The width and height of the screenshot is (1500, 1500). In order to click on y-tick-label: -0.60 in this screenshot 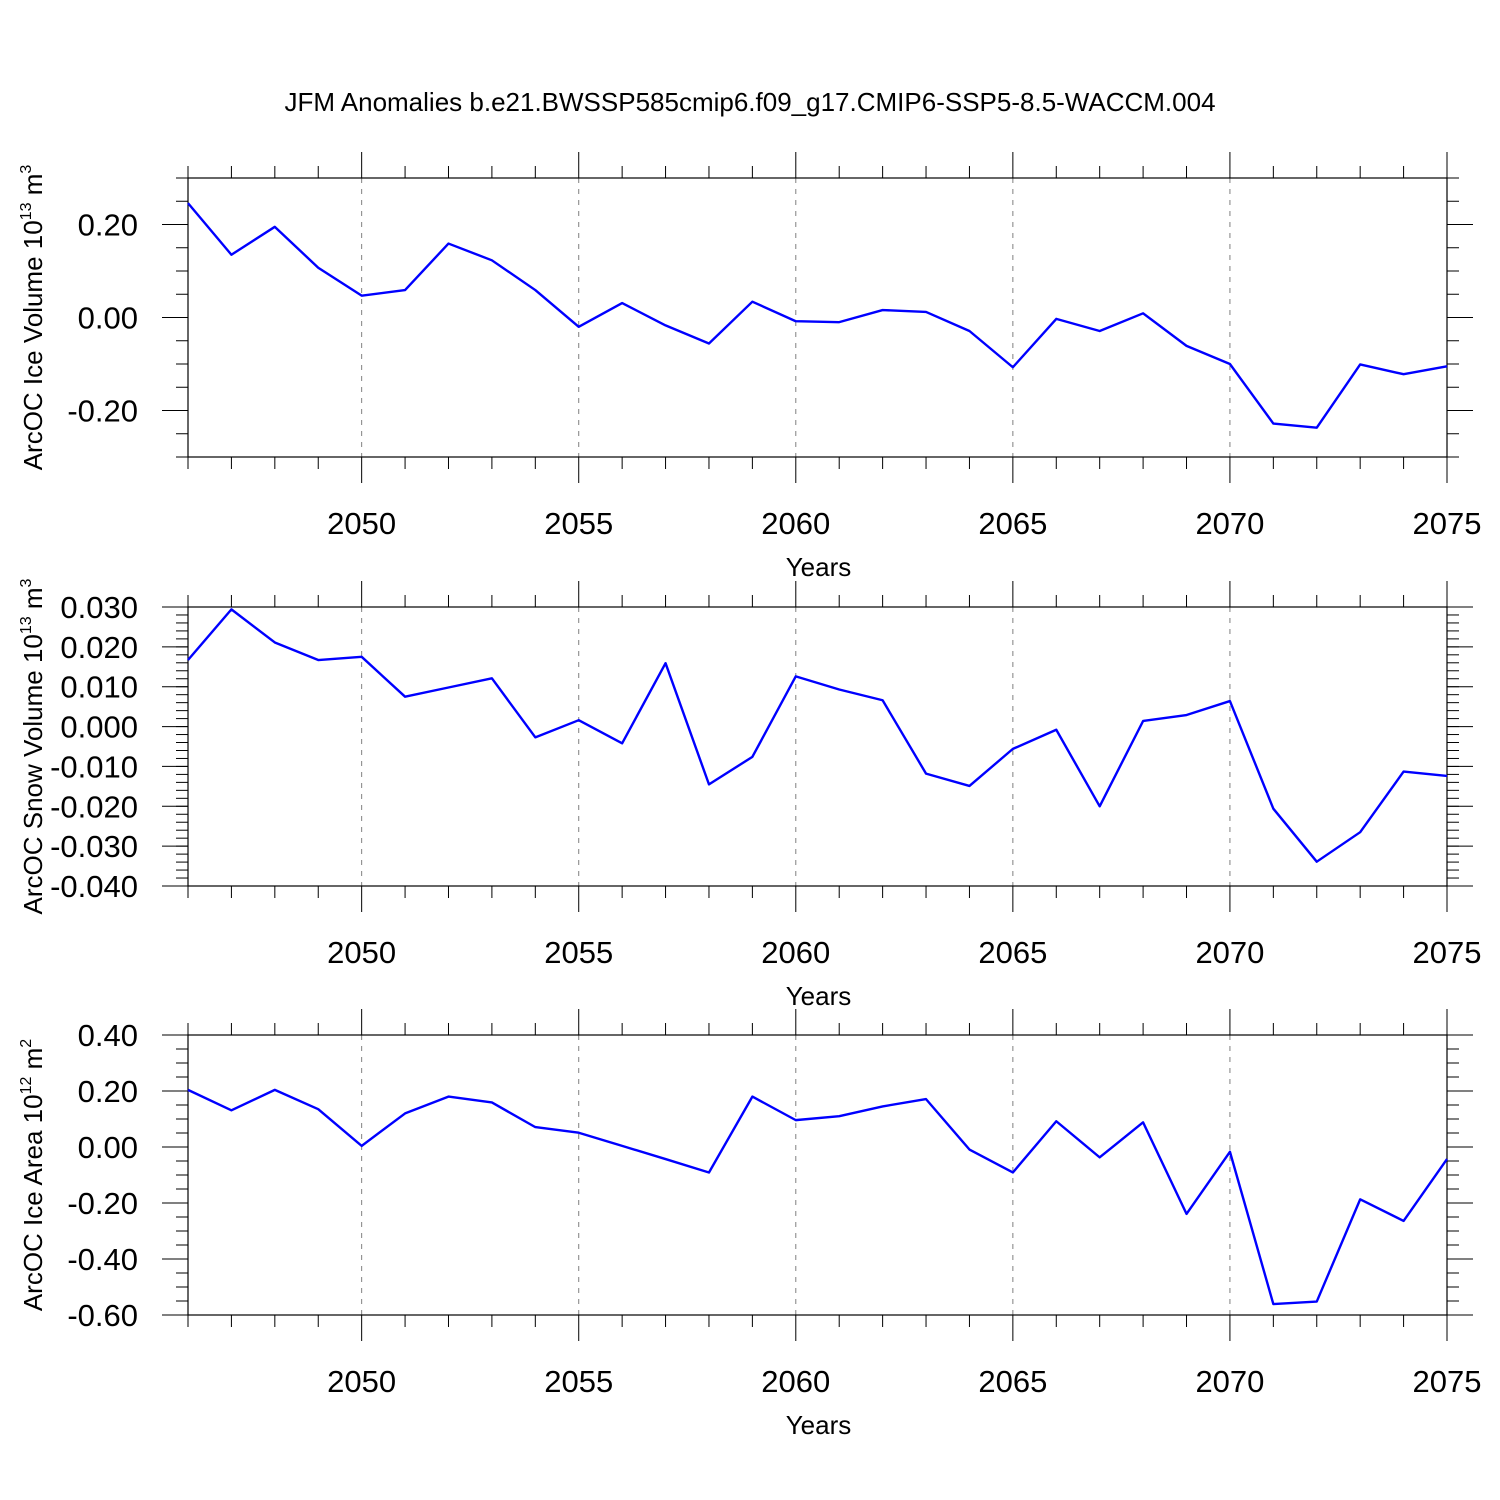, I will do `click(102, 1315)`.